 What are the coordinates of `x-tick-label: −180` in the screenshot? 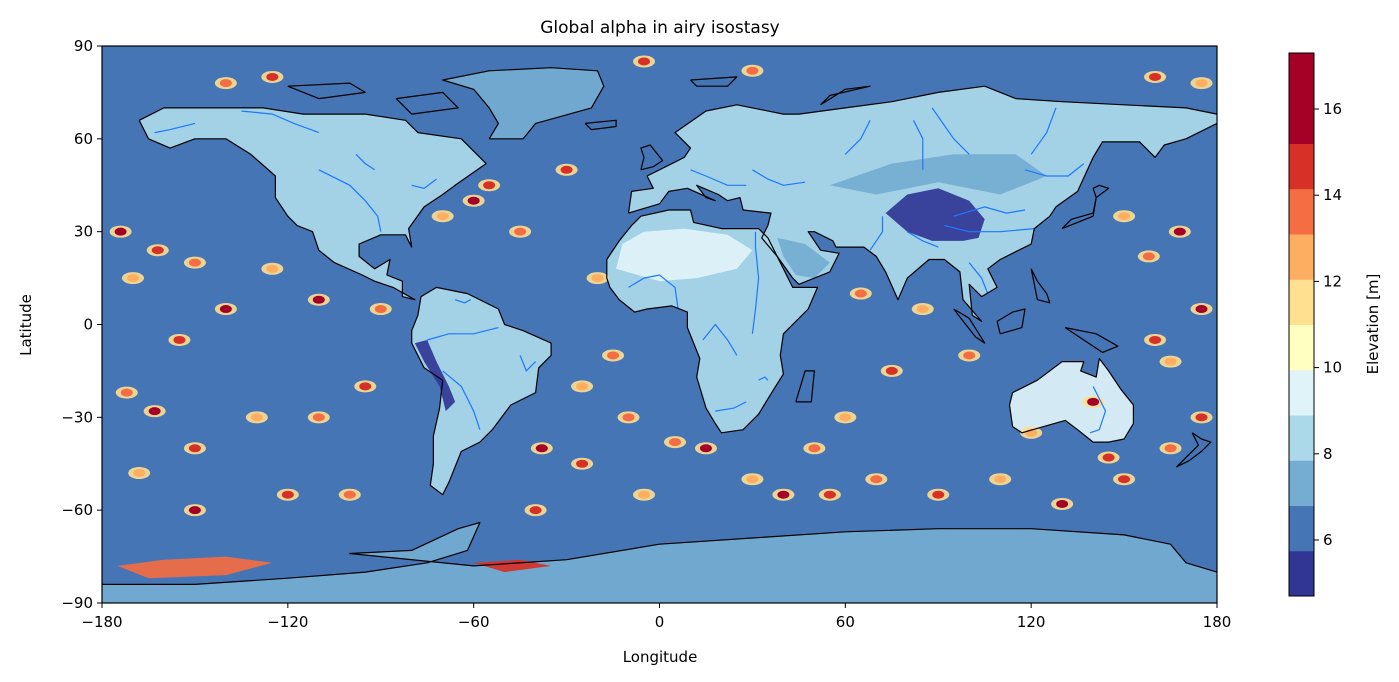 It's located at (101, 622).